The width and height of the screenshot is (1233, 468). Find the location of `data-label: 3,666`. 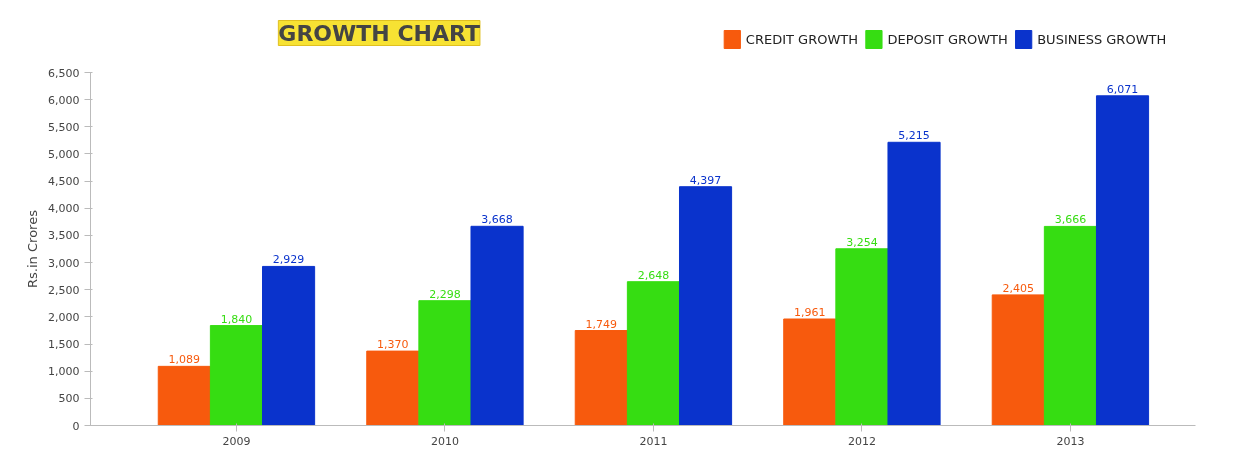

data-label: 3,666 is located at coordinates (1070, 220).